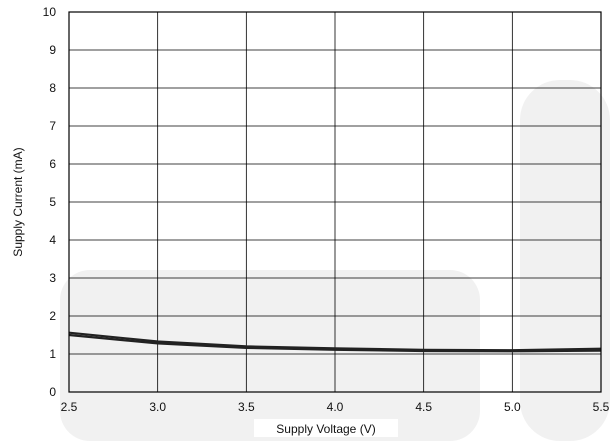  I want to click on x-tick-label: 4.0, so click(335, 407).